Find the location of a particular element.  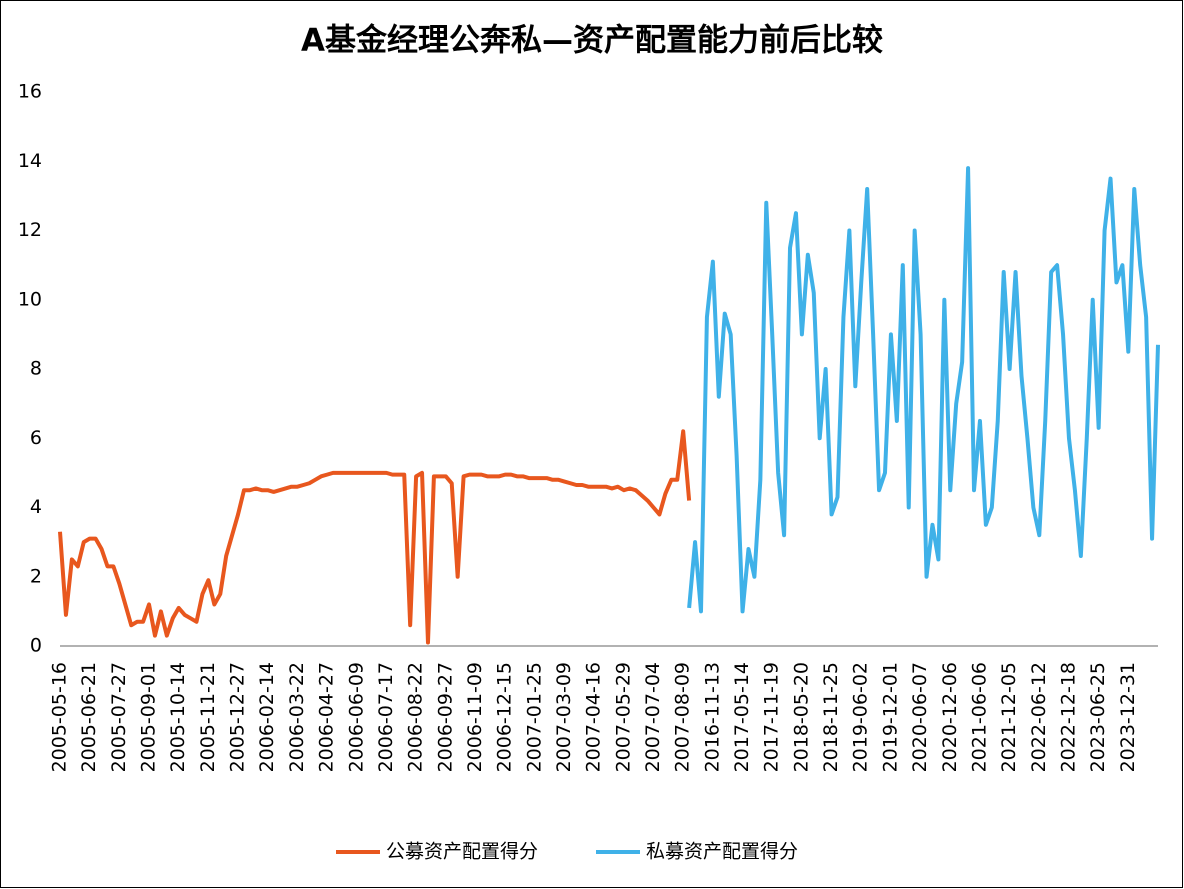

legend-label: 私募资产配置得分 is located at coordinates (722, 852).